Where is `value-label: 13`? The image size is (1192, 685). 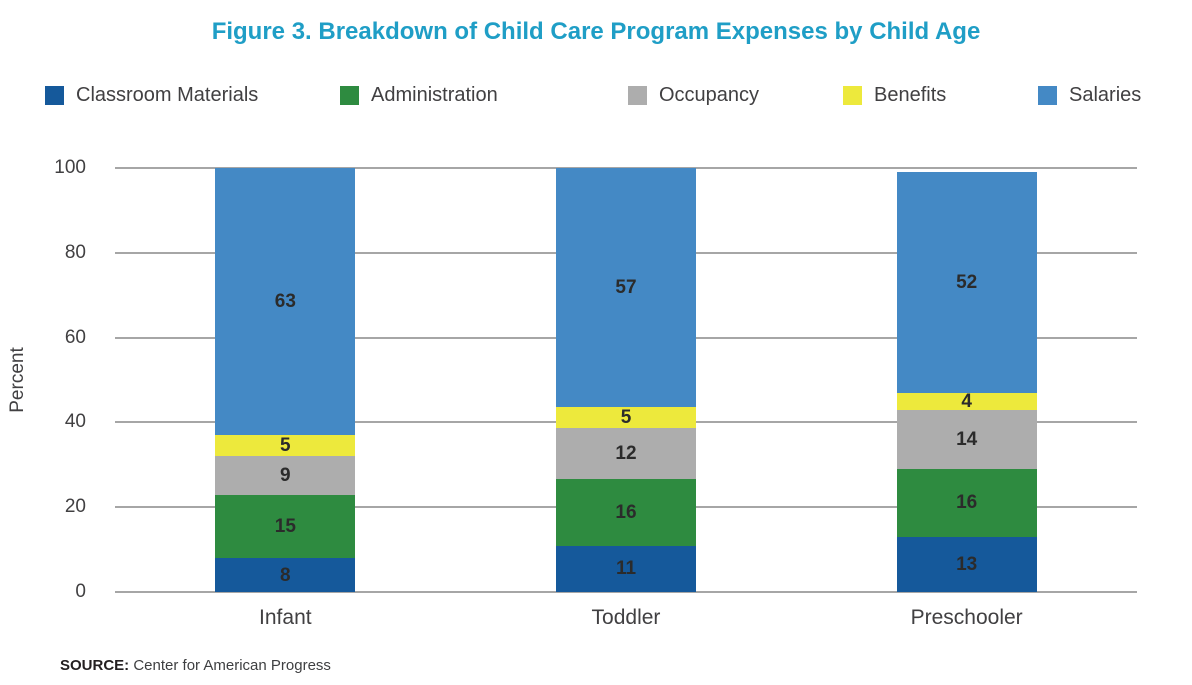
value-label: 13 is located at coordinates (967, 564).